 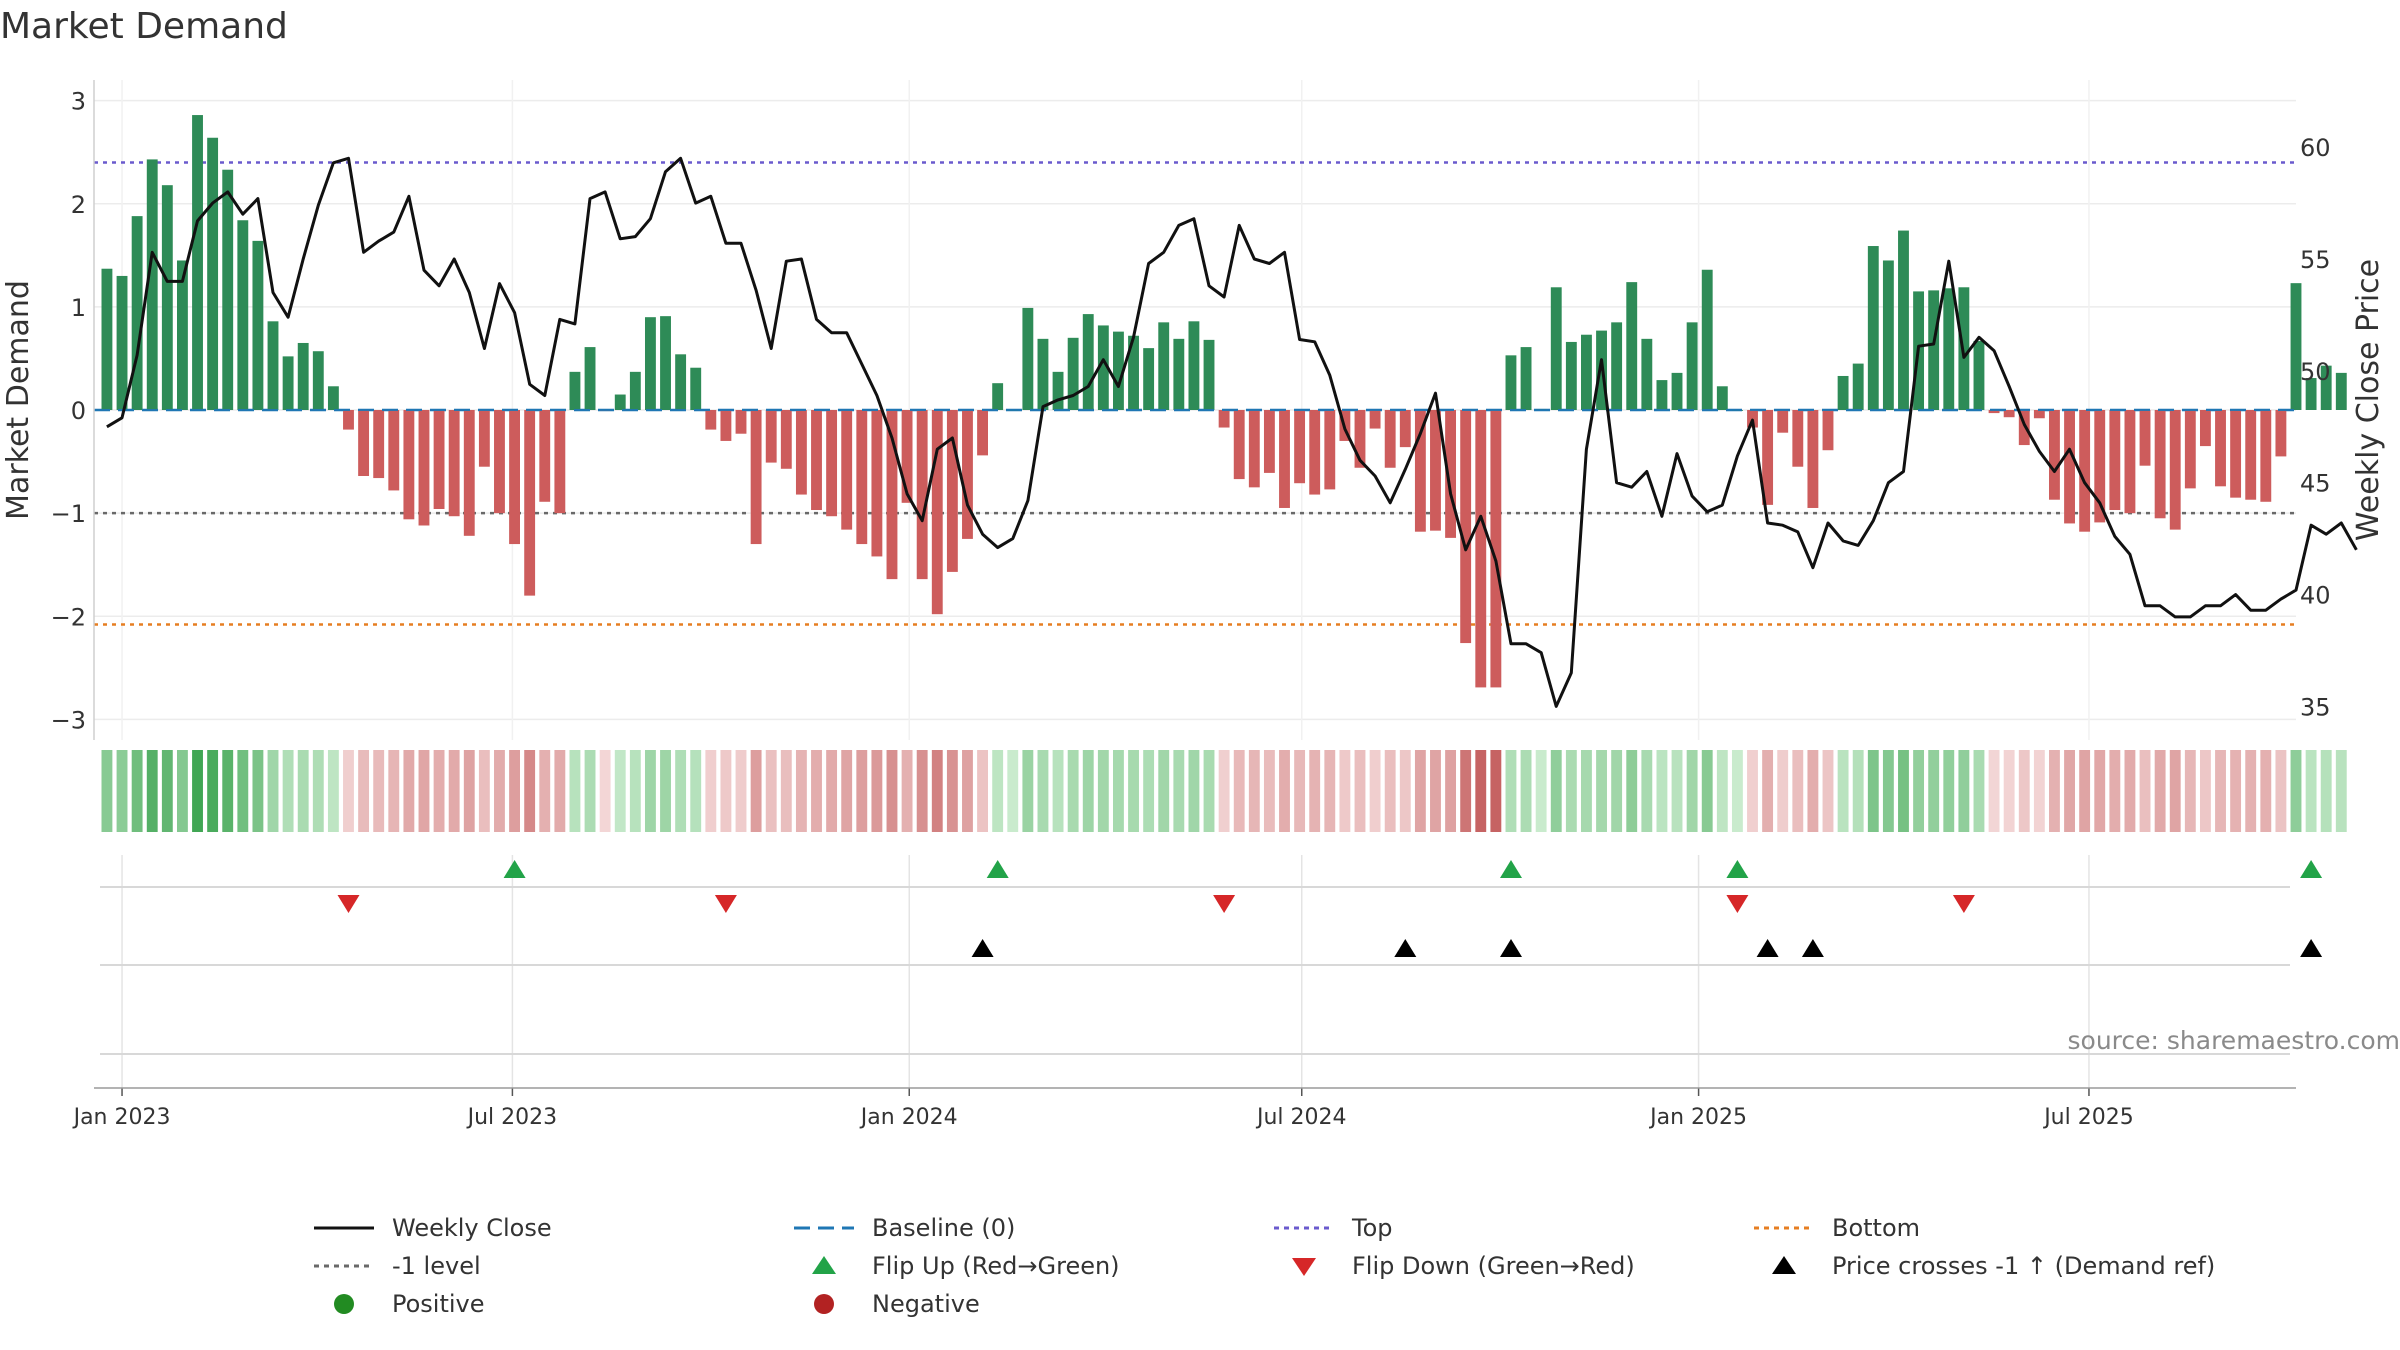 I want to click on legend-item-price-cross: Price crosses -1 ↑ (Demand ref), so click(x=1983, y=1266).